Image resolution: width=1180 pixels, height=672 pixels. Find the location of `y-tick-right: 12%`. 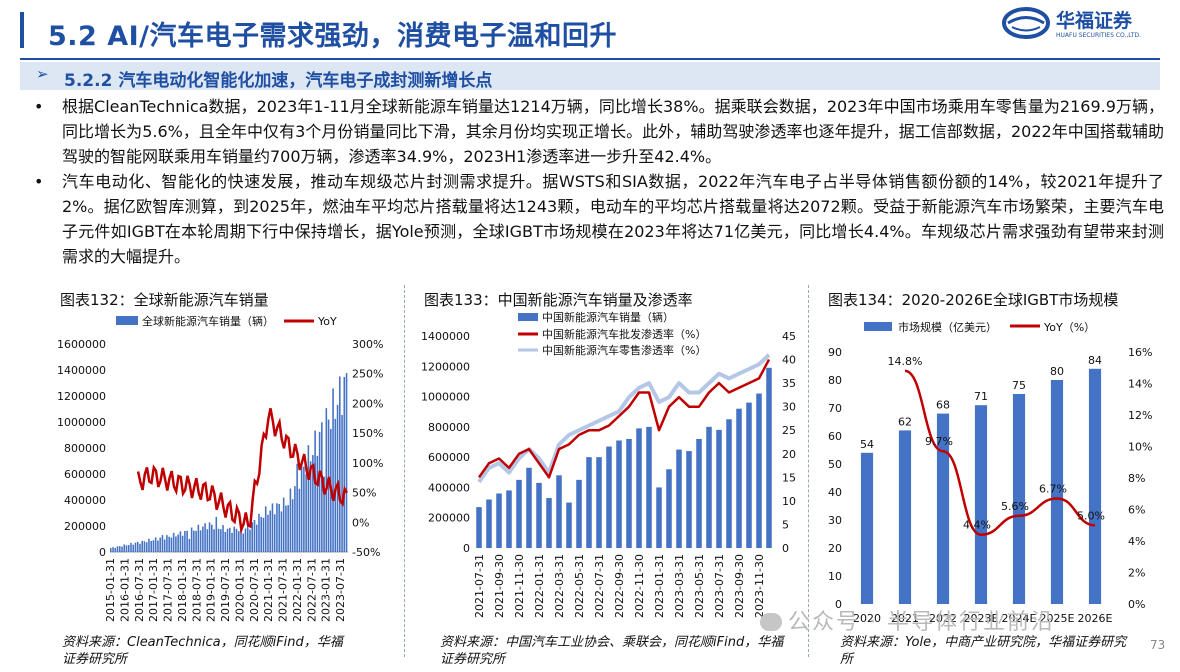

y-tick-right: 12% is located at coordinates (1140, 415).